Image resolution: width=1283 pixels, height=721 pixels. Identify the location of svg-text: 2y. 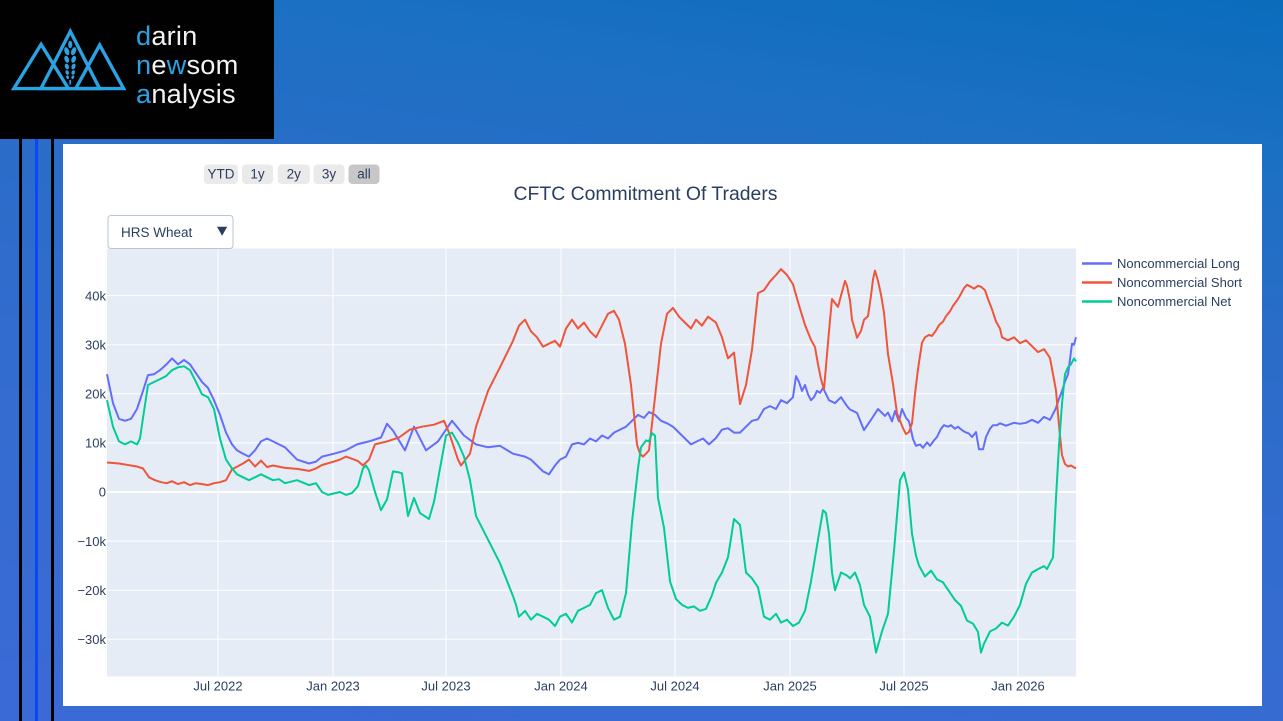
(294, 173).